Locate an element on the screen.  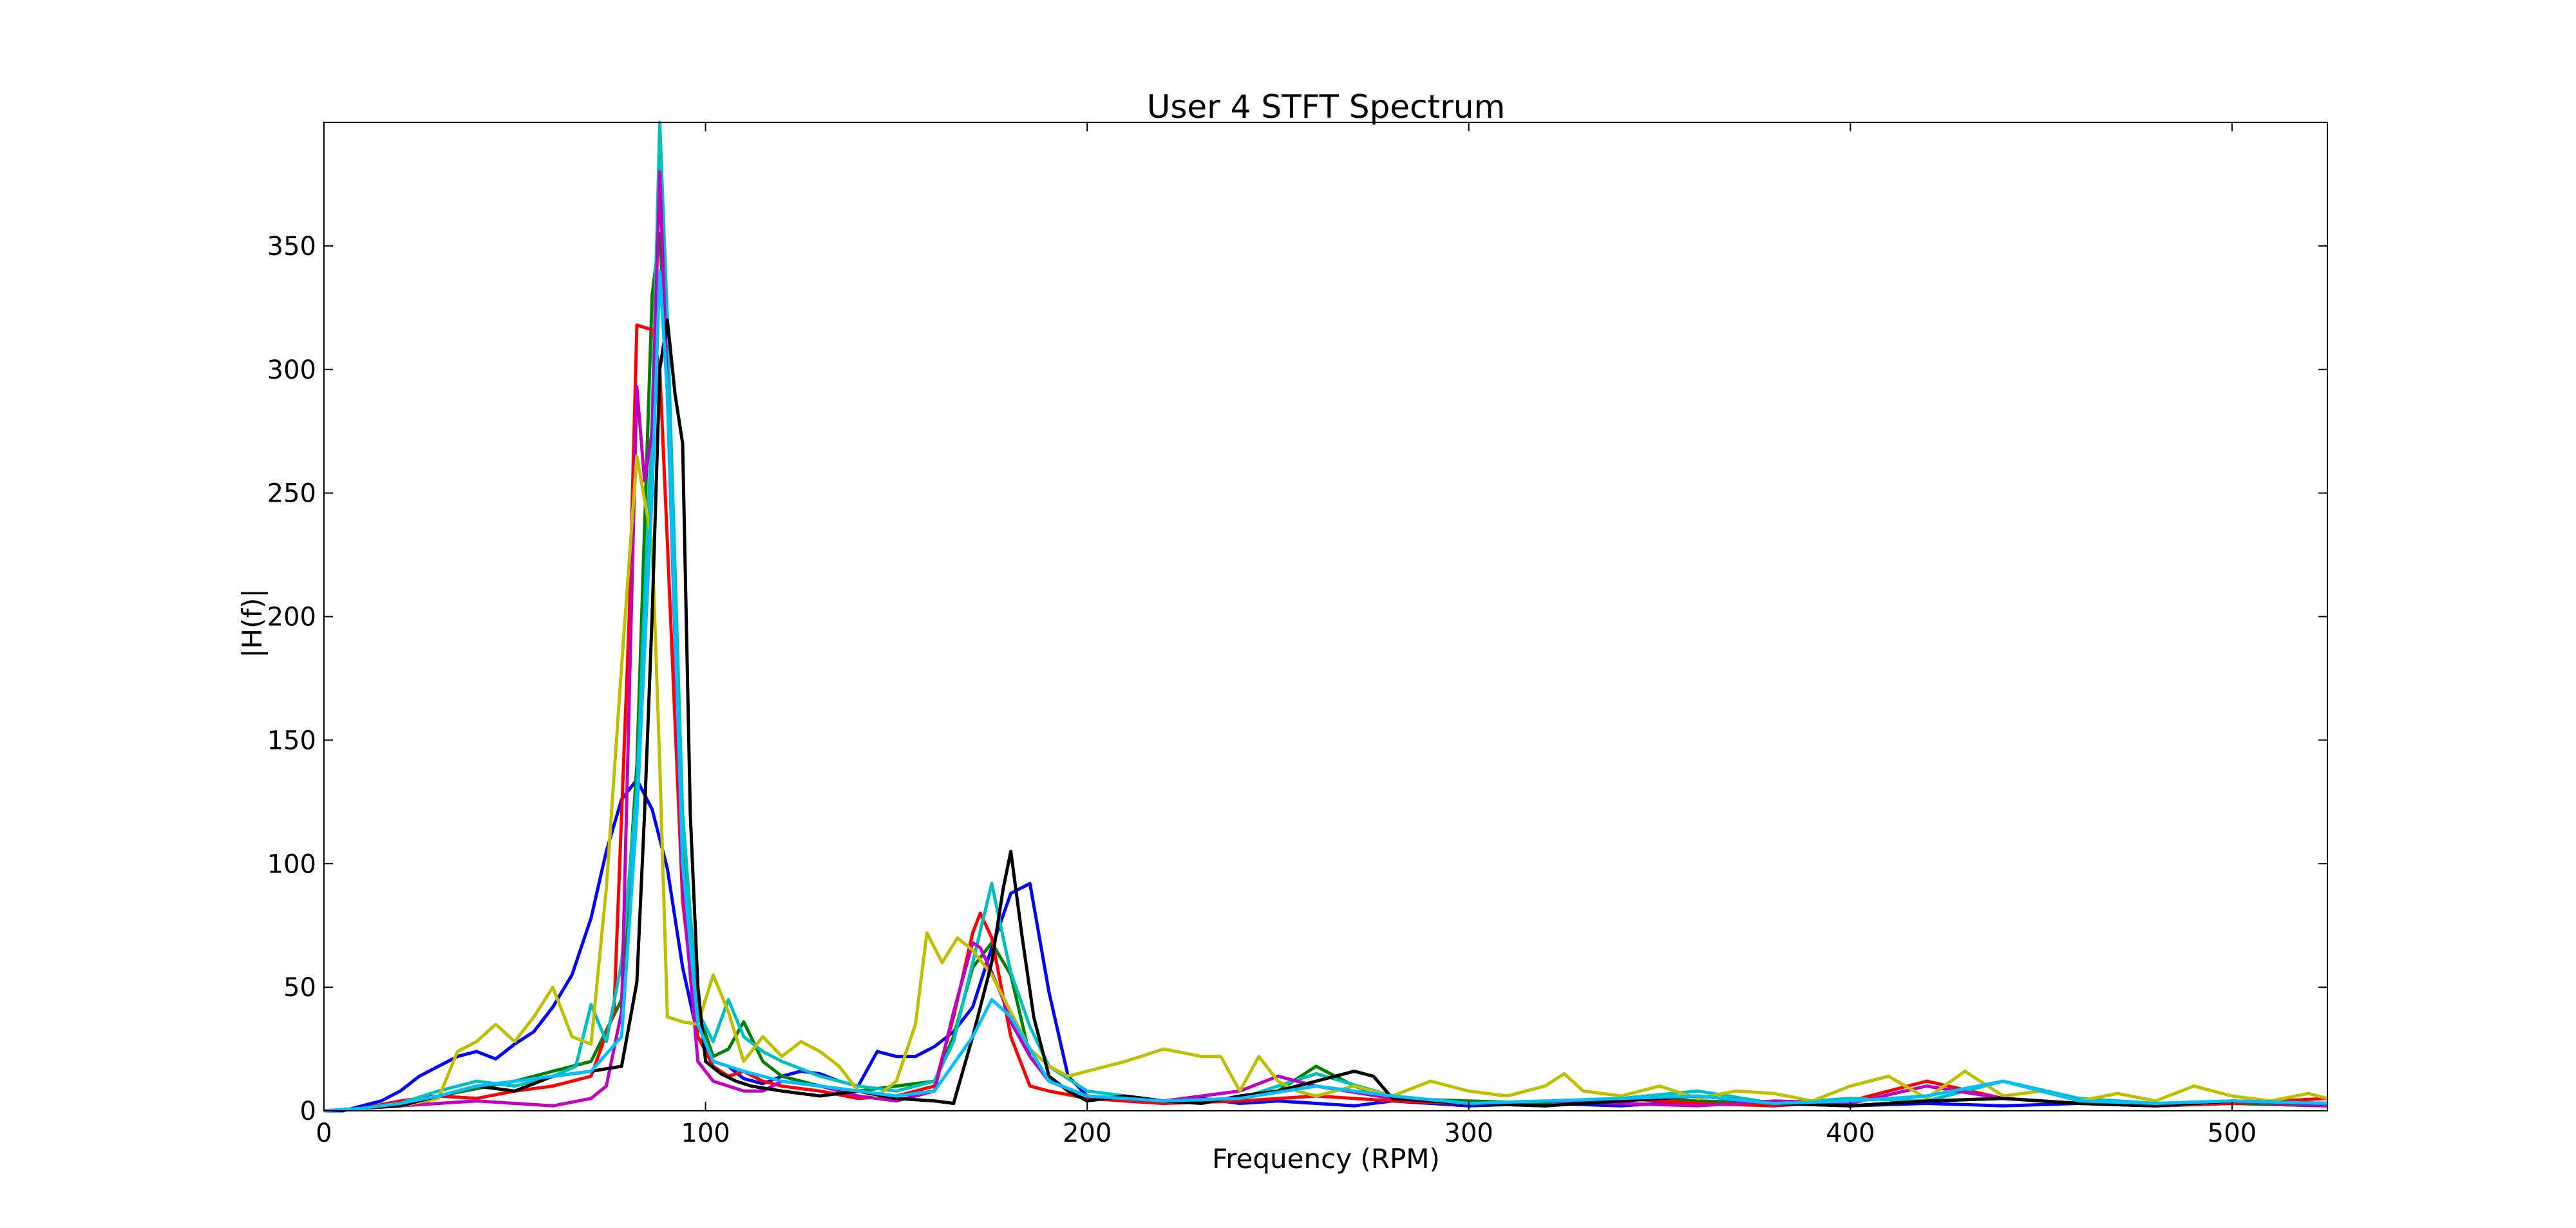
y-tick-label: 200 is located at coordinates (291, 617).